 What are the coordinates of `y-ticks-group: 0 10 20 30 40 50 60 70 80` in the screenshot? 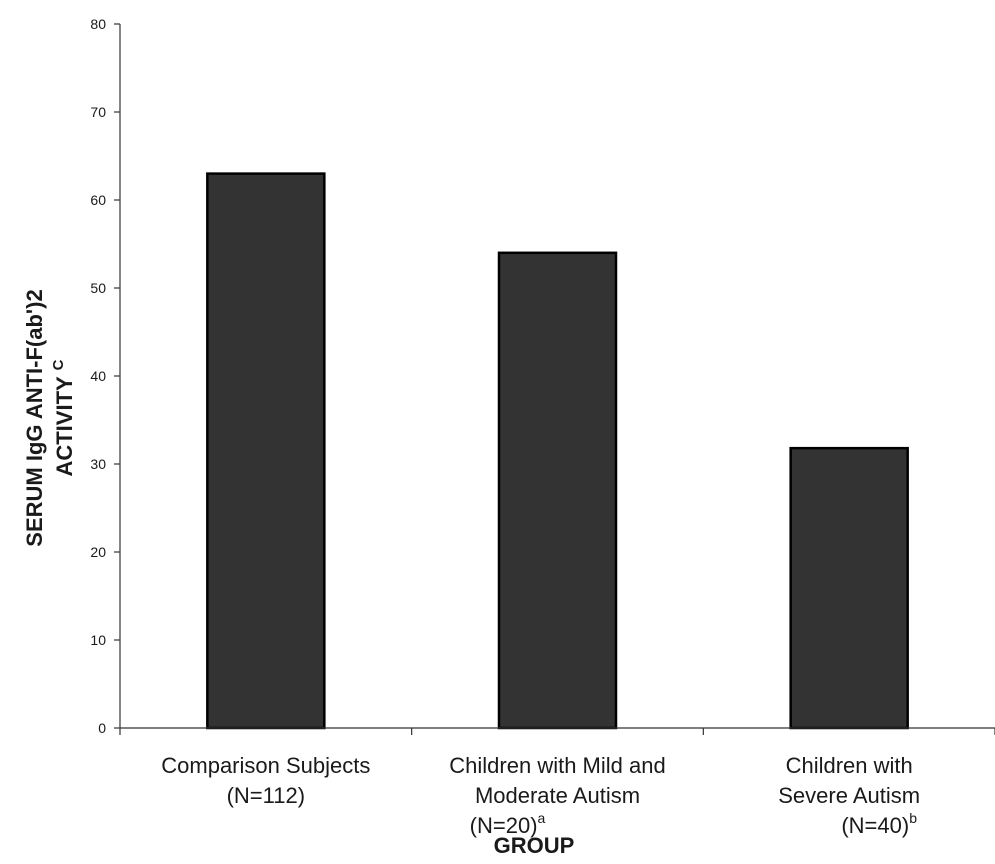 It's located at (105, 376).